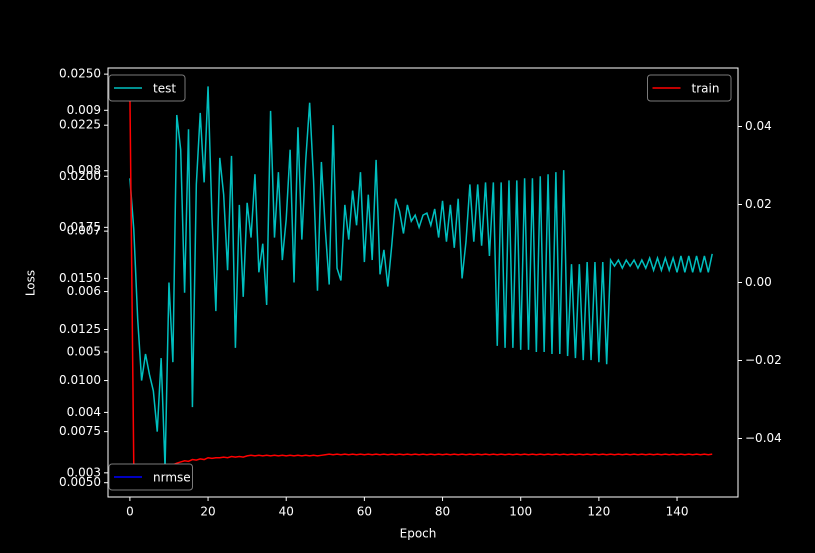 The height and width of the screenshot is (553, 815). Describe the element at coordinates (84, 110) in the screenshot. I see `y-tick-label: 0.009` at that location.